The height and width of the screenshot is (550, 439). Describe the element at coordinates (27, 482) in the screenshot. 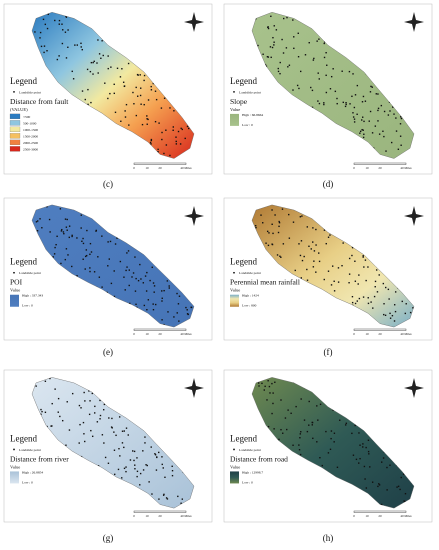

I see `legend-item: Low : 0` at that location.